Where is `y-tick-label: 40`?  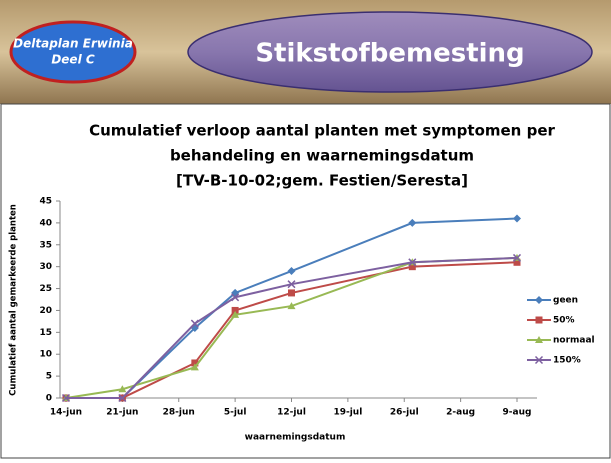
y-tick-label: 40 is located at coordinates (45, 223).